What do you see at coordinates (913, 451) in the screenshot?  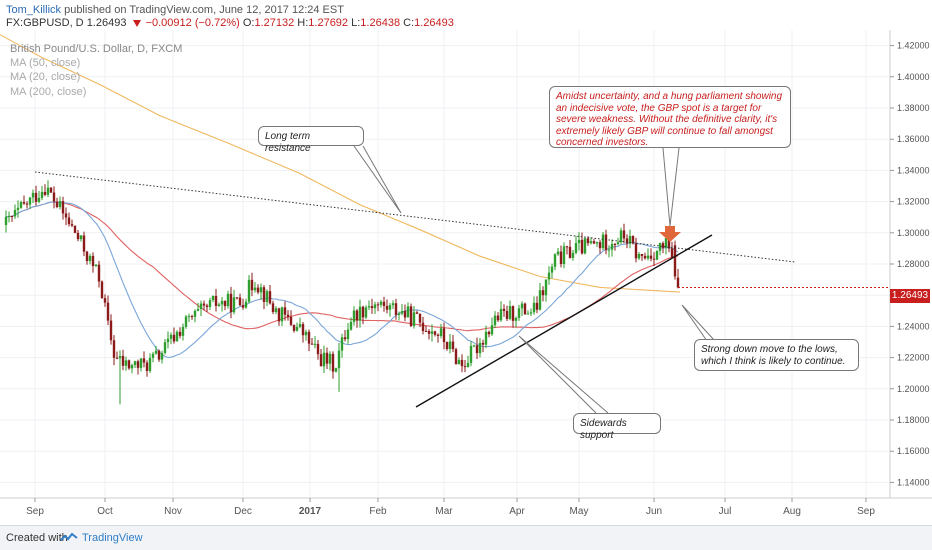 I see `y-tick-label: 1.16000` at bounding box center [913, 451].